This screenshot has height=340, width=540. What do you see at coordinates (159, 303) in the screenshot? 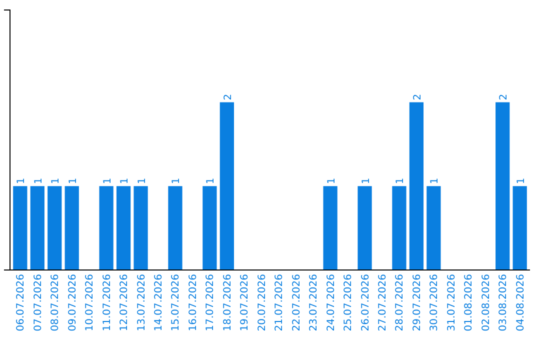
I see `x-tick-label: 14.07.2026` at bounding box center [159, 303].